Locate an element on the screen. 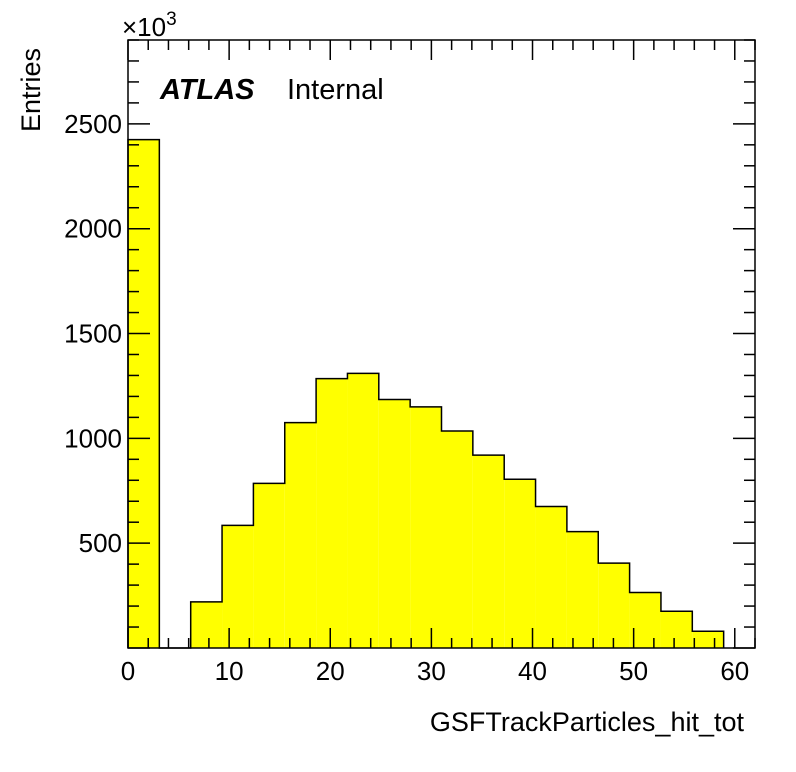 Image resolution: width=796 pixels, height=772 pixels. x-tick-label: 20 is located at coordinates (330, 671).